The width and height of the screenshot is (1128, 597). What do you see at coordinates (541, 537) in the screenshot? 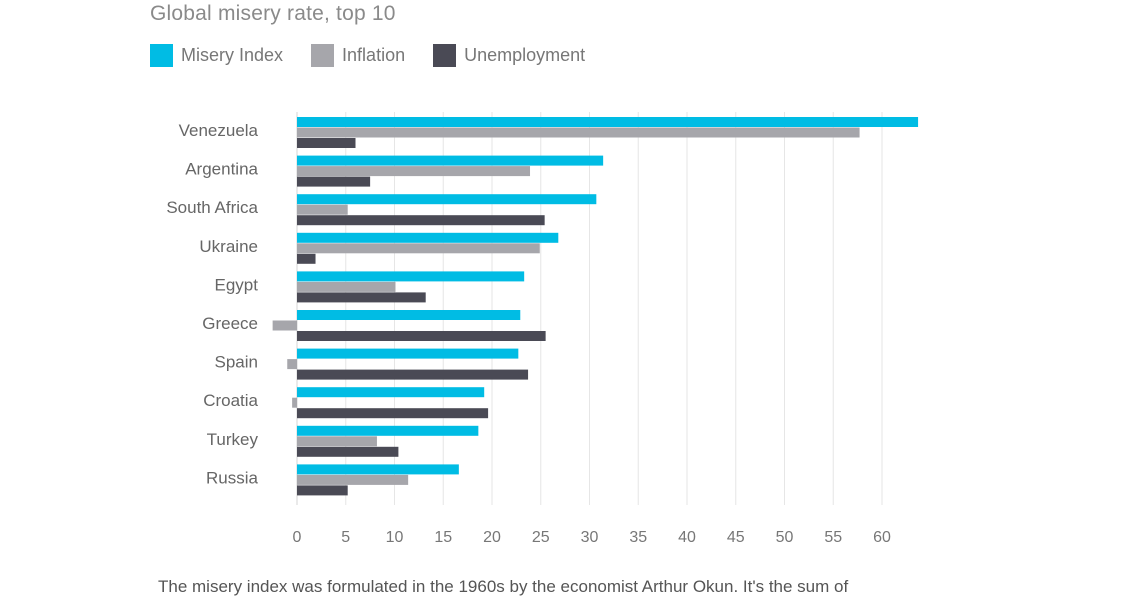
I see `x-tick-label: 25` at bounding box center [541, 537].